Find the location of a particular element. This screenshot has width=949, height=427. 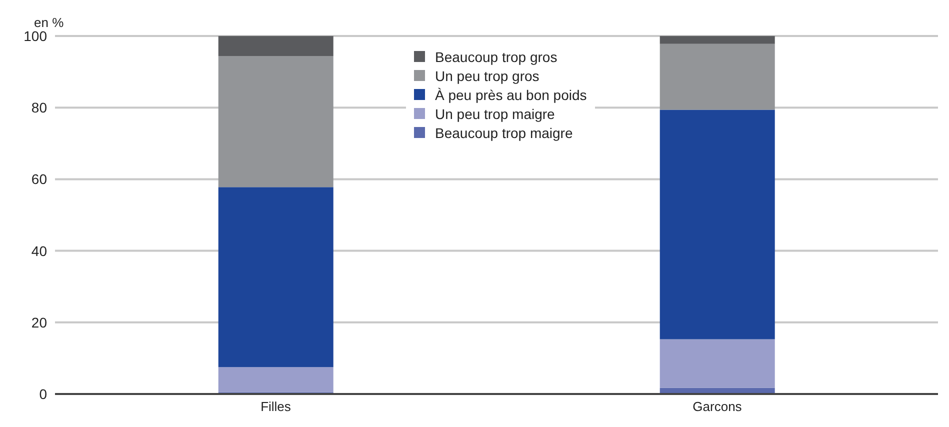

y-axis-title: en % is located at coordinates (49, 22).